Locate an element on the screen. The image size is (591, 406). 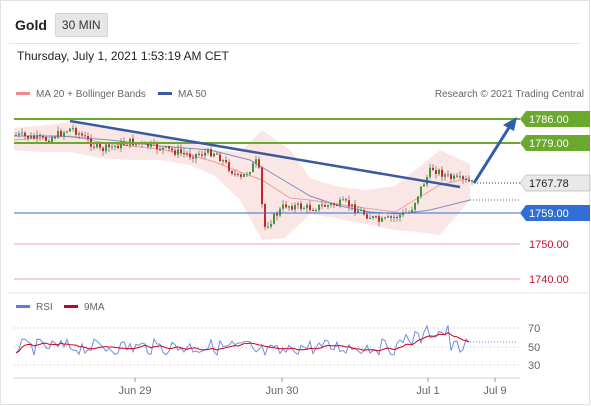
asset-title: Gold is located at coordinates (31, 25).